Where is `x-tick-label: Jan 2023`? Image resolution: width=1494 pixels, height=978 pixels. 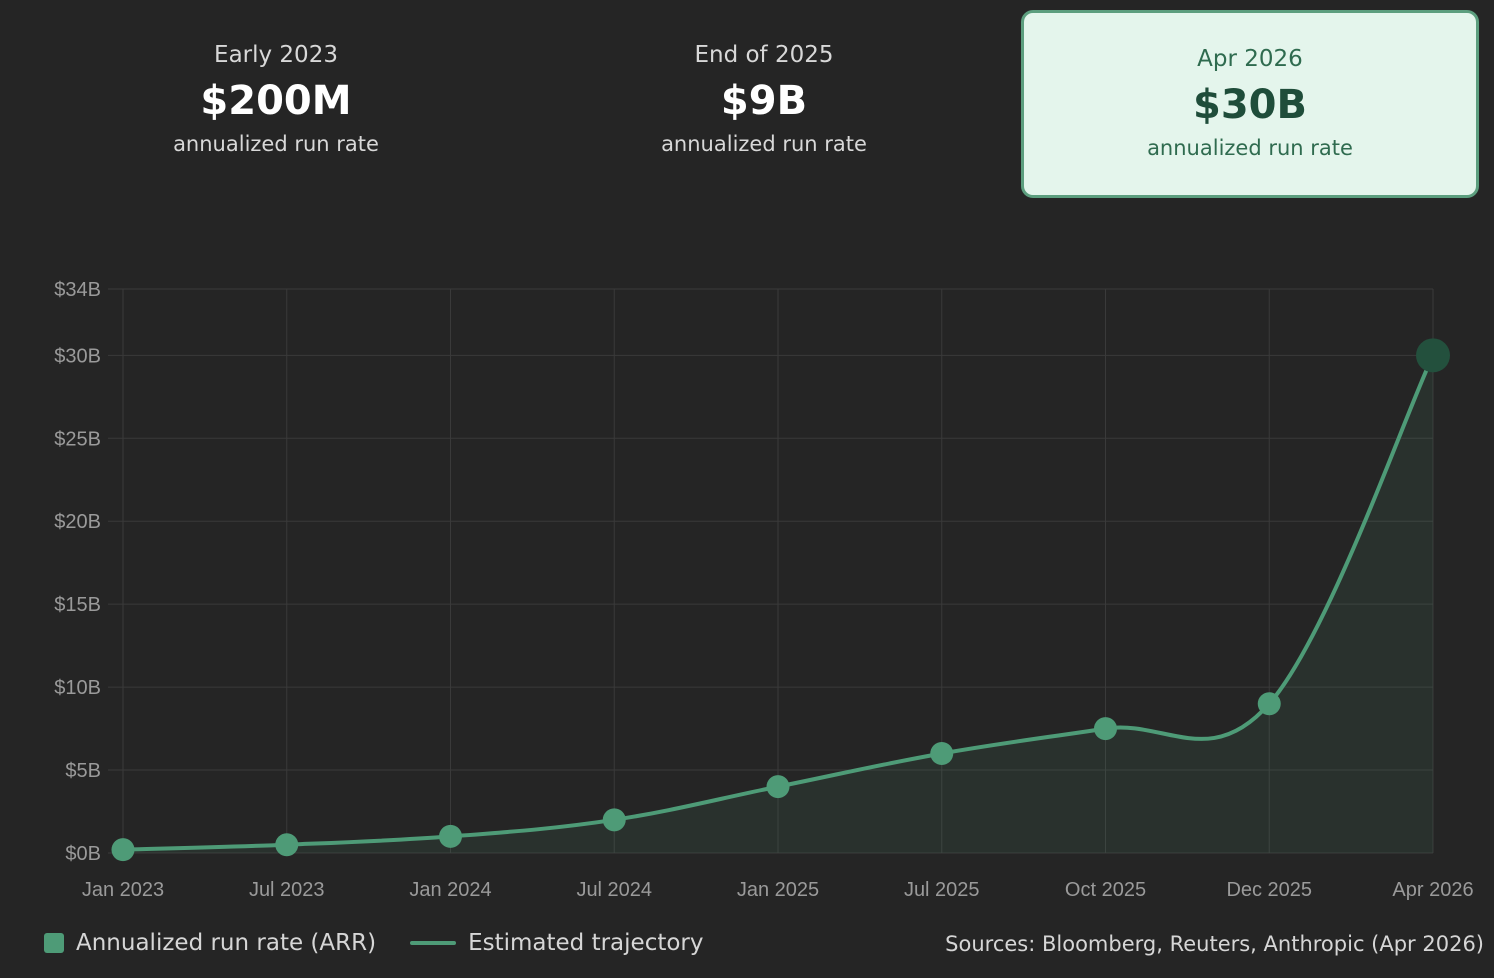
x-tick-label: Jan 2023 is located at coordinates (123, 890).